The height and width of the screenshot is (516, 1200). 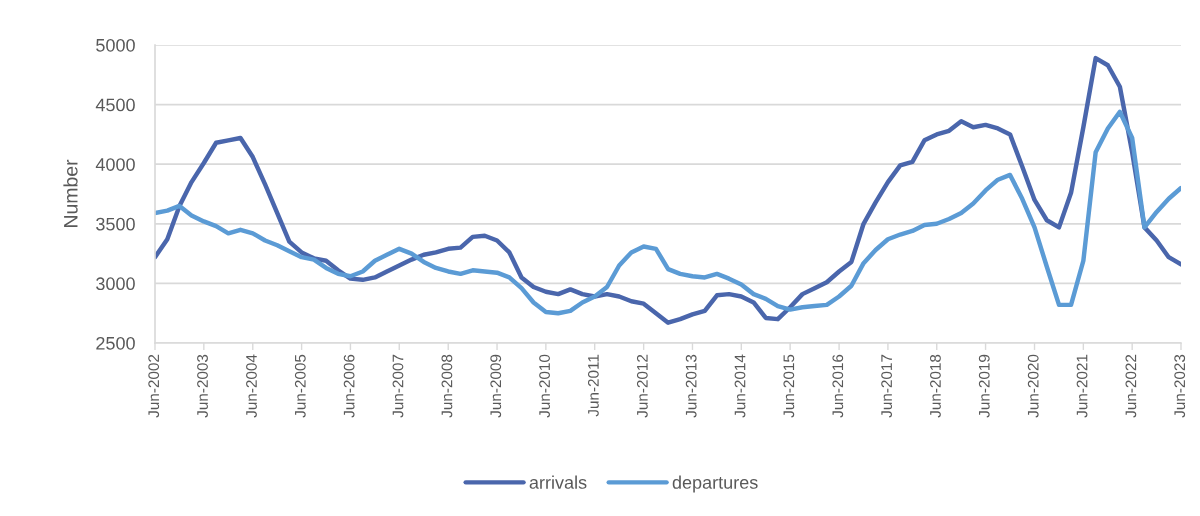 I want to click on x-tick-label: Jun-2007, so click(x=398, y=386).